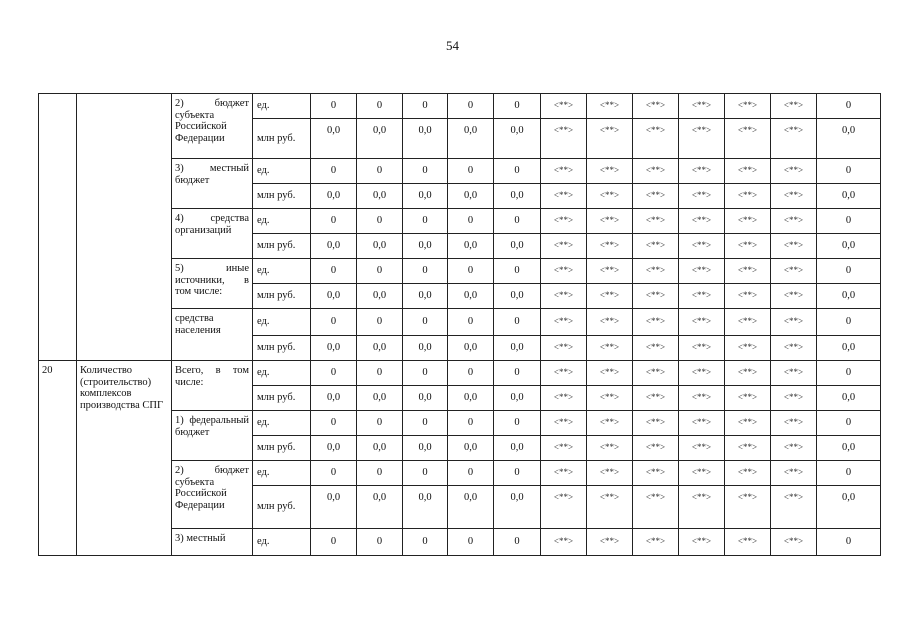 Image resolution: width=905 pixels, height=640 pixels. What do you see at coordinates (212, 126) in the screenshot?
I see `funding-source-cell: 2) бюджет субъекта Российской Федерации` at bounding box center [212, 126].